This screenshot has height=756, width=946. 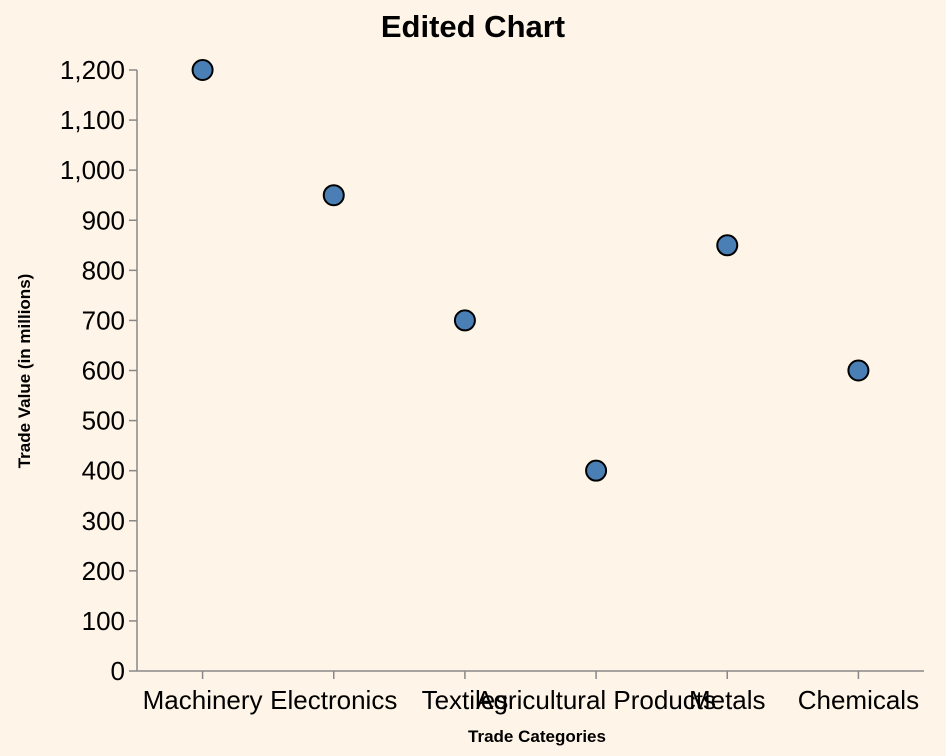 I want to click on y-tick-label: 900, so click(x=103, y=220).